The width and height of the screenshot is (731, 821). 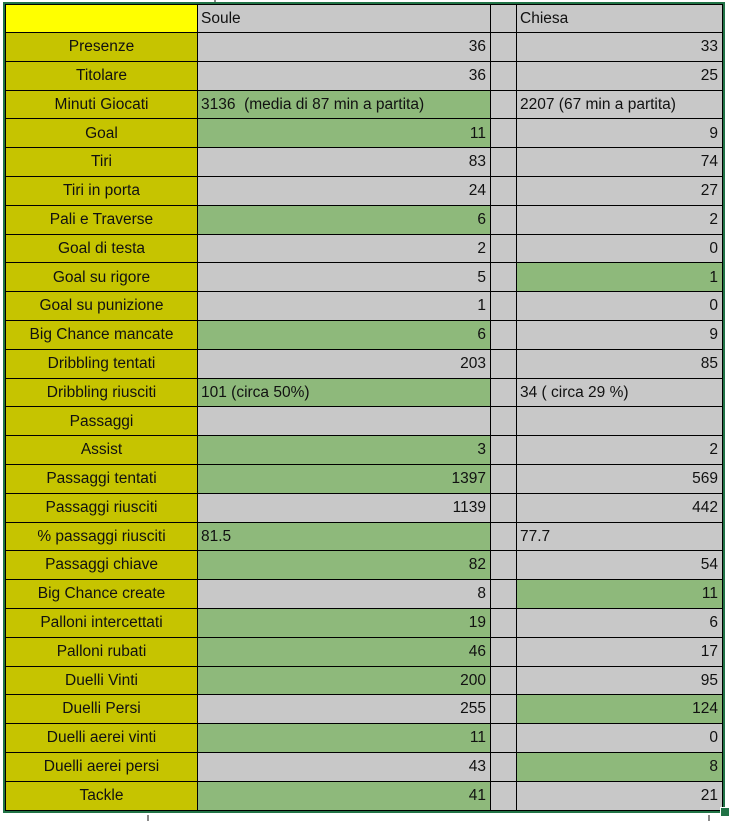 I want to click on chiesa-value: 6, so click(x=620, y=623).